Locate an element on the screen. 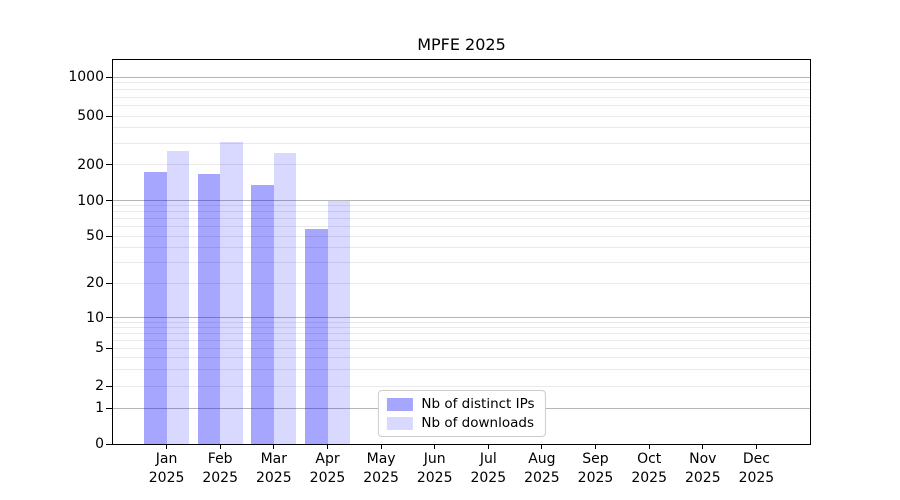 This screenshot has height=500, width=900. legend-swatch-distinct-ips-icon is located at coordinates (399, 404).